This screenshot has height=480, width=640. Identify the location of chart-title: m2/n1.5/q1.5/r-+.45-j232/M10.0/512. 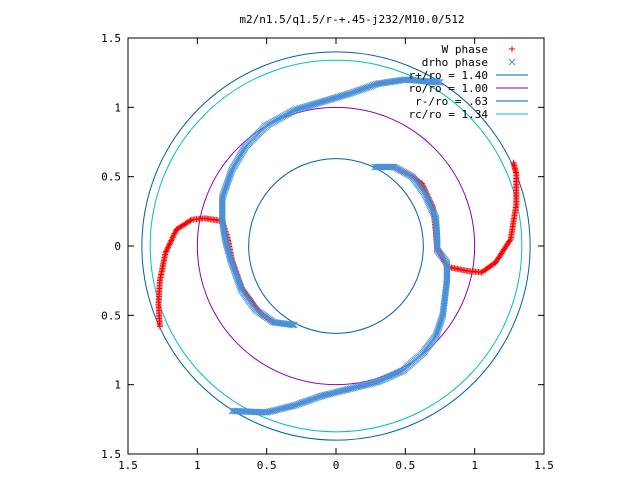
(351, 19).